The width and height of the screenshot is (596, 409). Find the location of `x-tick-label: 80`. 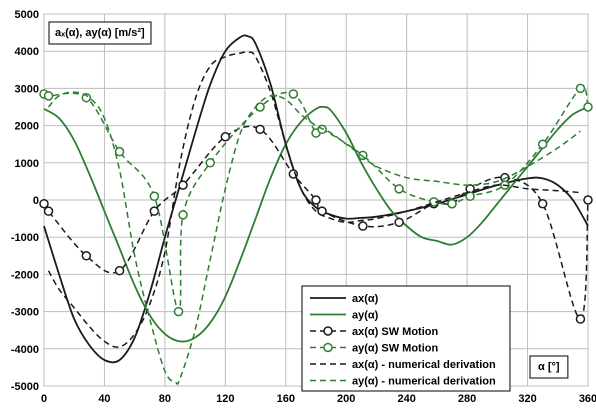

x-tick-label: 80 is located at coordinates (165, 399).